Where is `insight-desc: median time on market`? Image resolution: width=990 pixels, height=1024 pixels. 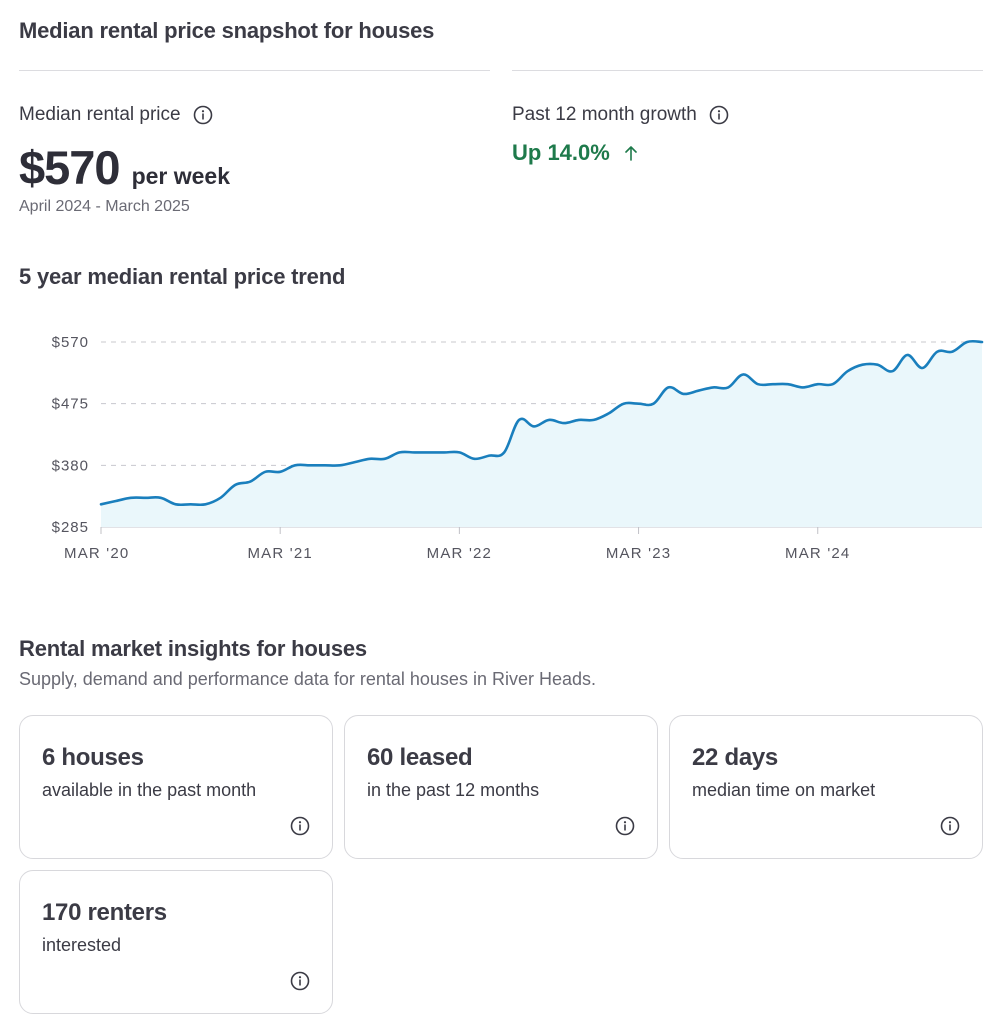 insight-desc: median time on market is located at coordinates (784, 790).